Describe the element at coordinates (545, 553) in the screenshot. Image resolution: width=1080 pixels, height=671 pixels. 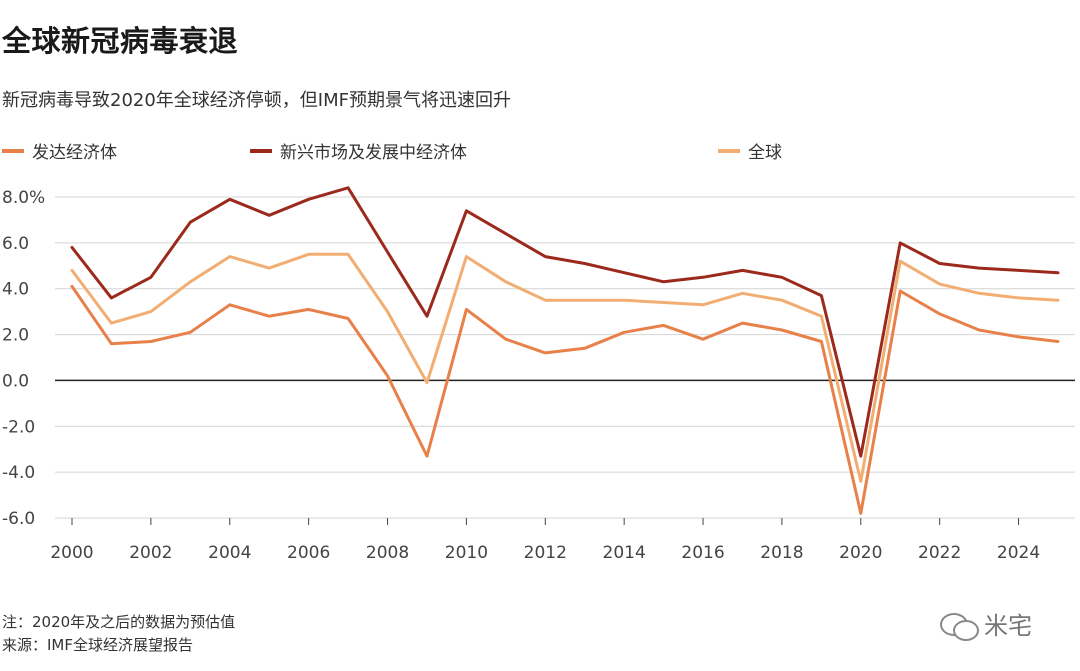
I see `x-tick-label: 2012` at that location.